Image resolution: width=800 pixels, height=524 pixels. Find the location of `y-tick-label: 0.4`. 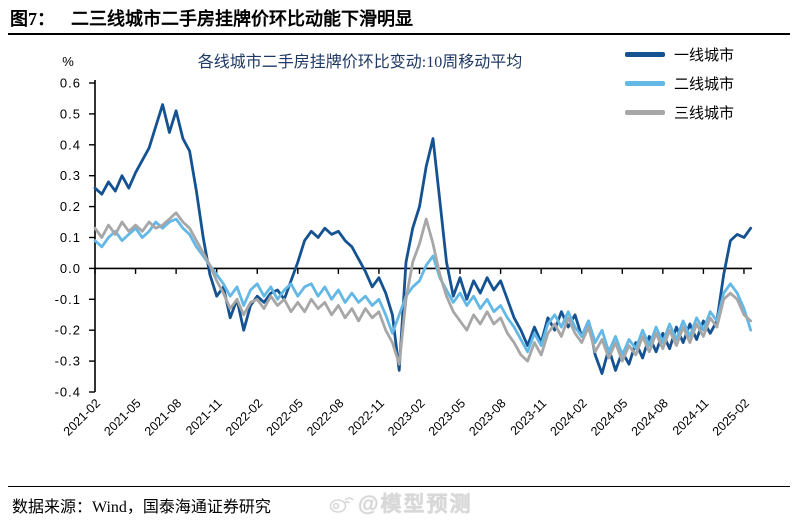

y-tick-label: 0.4 is located at coordinates (70, 144).